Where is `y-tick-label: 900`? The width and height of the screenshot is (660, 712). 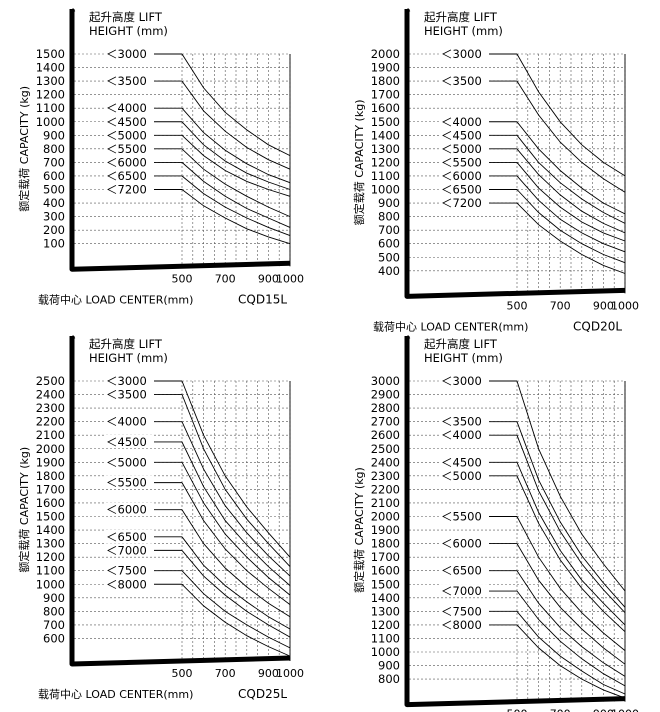
y-tick-label: 900 is located at coordinates (54, 598).